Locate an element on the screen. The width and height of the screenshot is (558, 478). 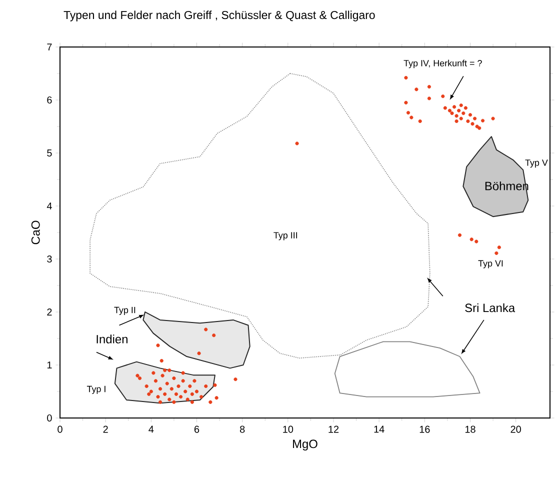
annotation: Sri Lanka is located at coordinates (490, 307).